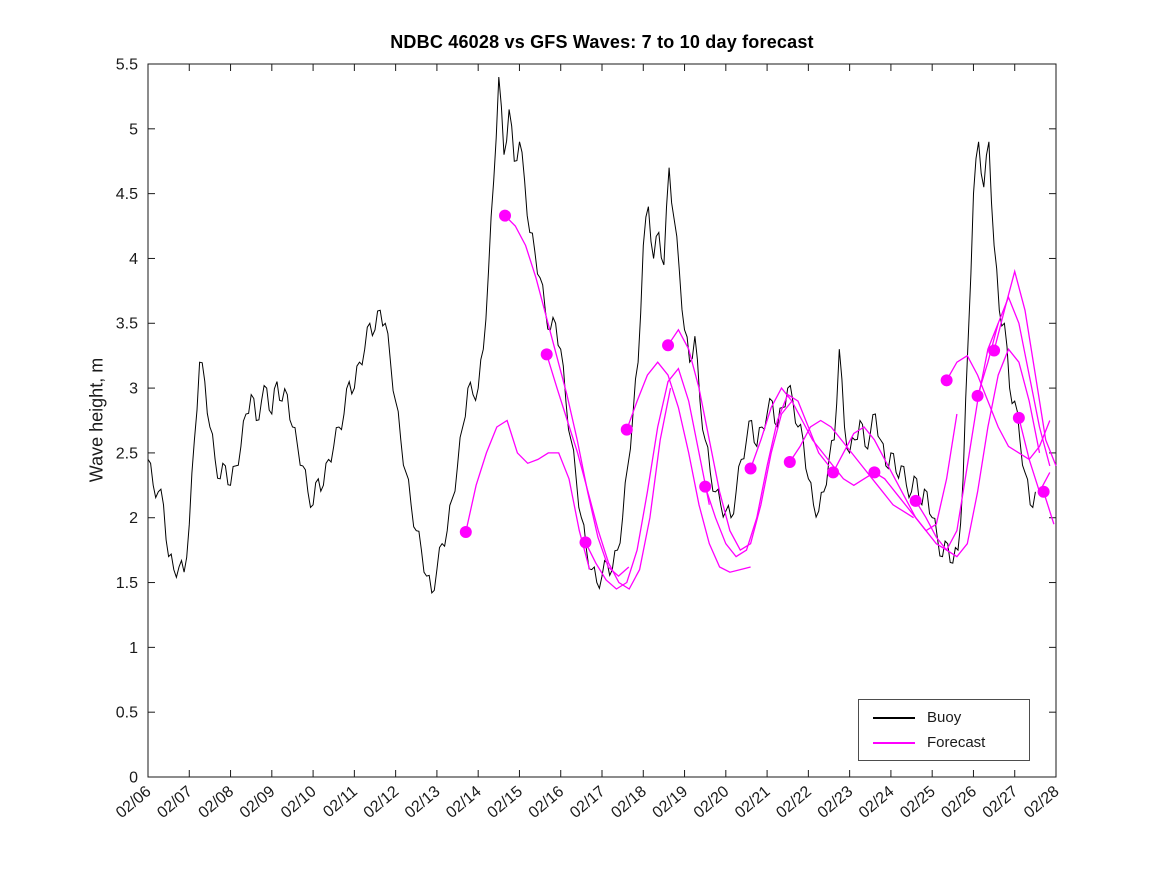 The width and height of the screenshot is (1167, 875). I want to click on svg-text: 02/18, so click(629, 802).